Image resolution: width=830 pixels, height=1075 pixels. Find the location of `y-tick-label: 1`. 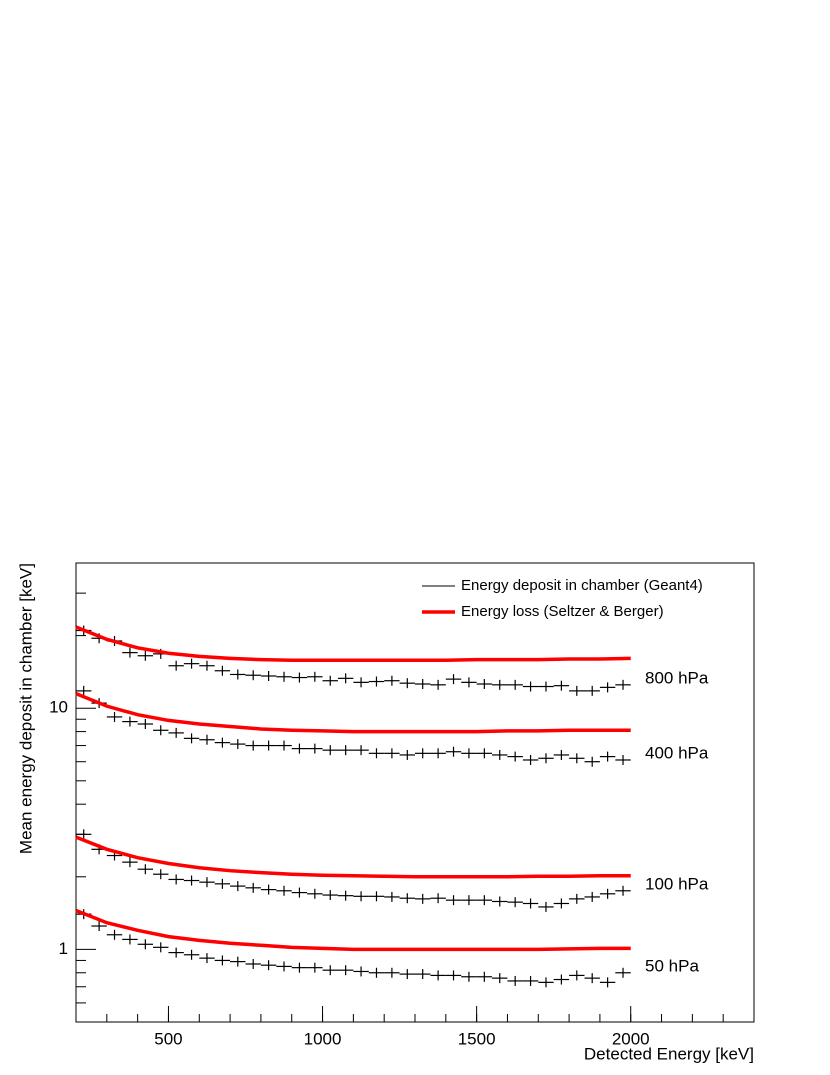

y-tick-label: 1 is located at coordinates (63, 948).